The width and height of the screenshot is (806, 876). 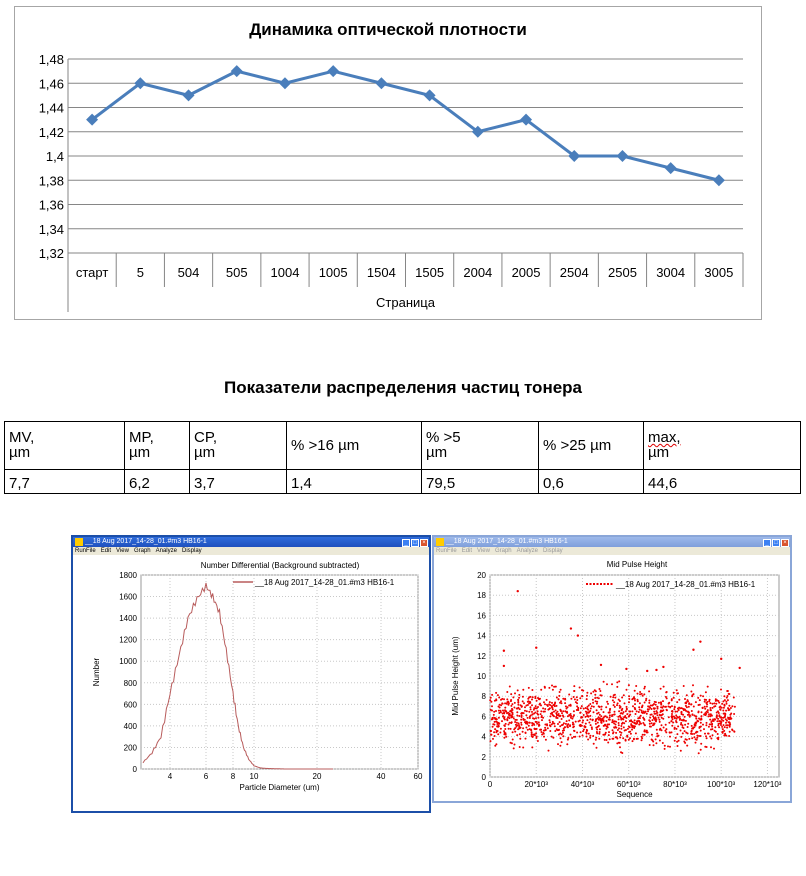 I want to click on scatter-point-outlier, so click(x=693, y=649).